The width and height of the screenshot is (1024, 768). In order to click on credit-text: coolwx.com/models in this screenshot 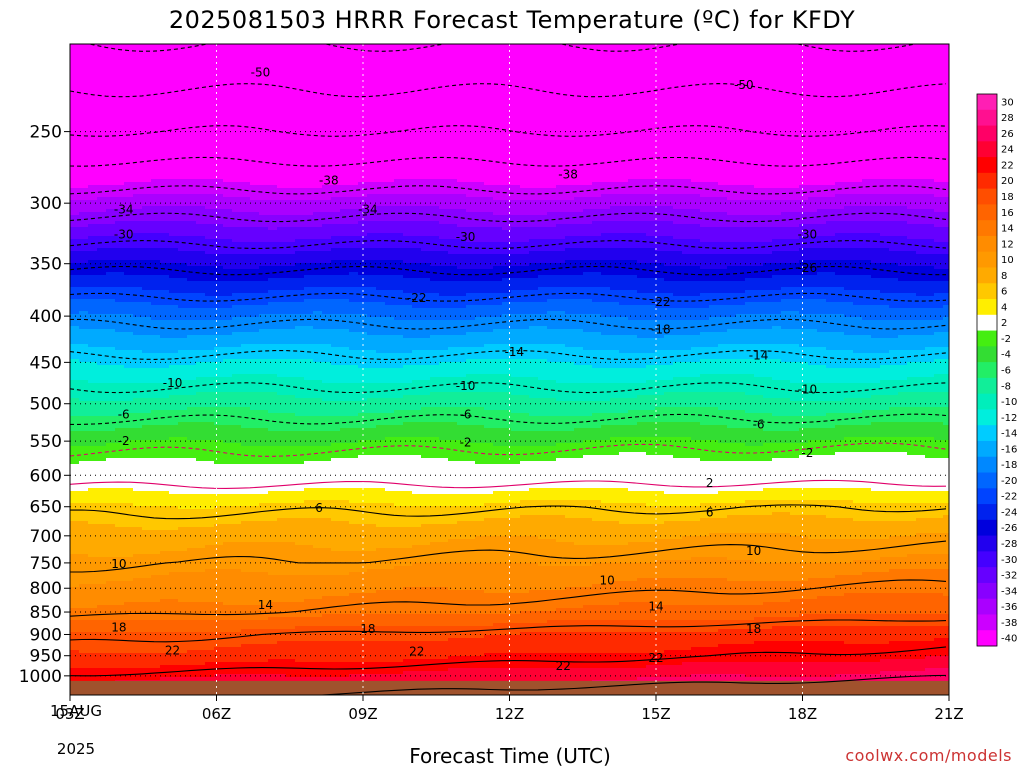, I will do `click(928, 755)`.